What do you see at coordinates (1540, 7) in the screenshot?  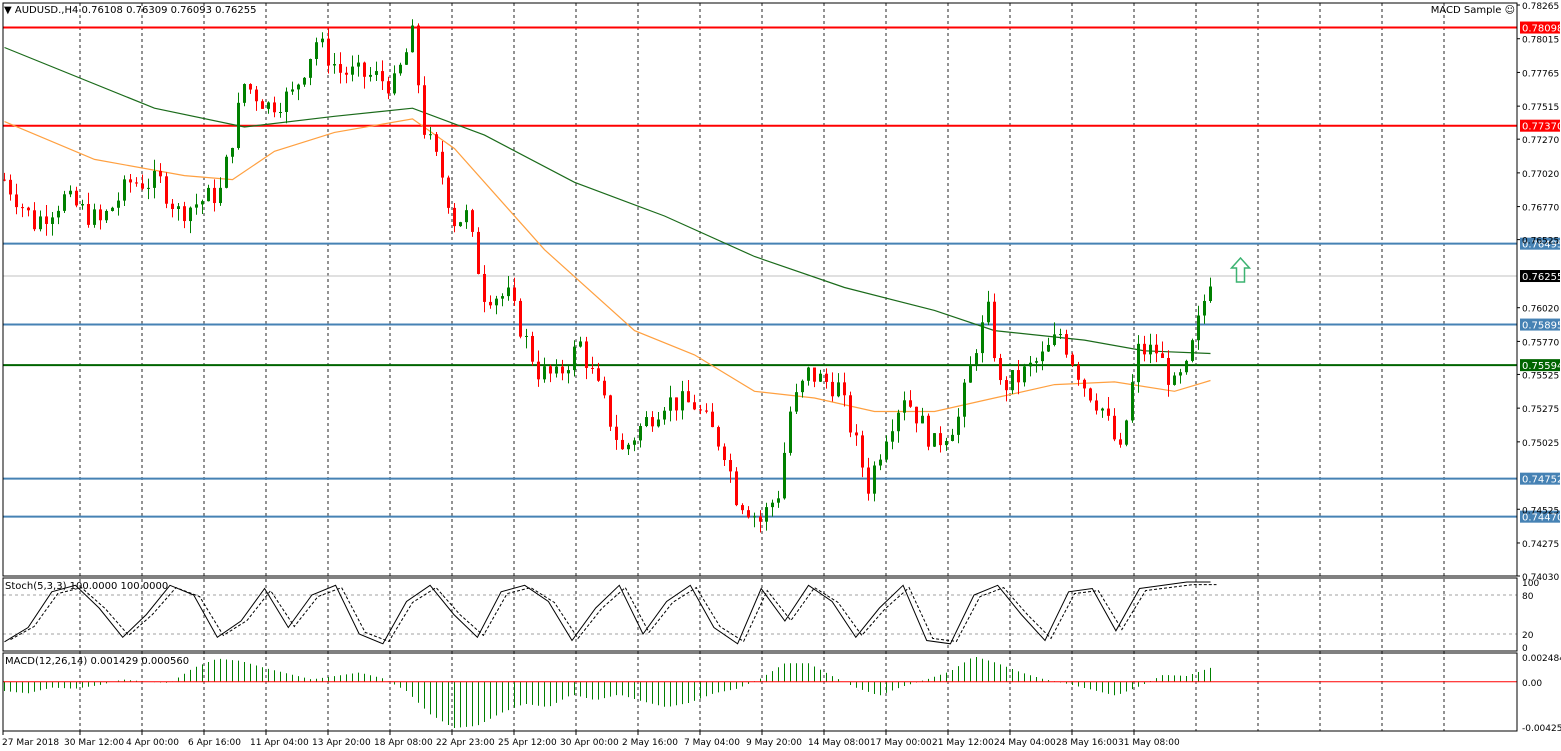 I see `price-tick-label: 0.78265` at bounding box center [1540, 7].